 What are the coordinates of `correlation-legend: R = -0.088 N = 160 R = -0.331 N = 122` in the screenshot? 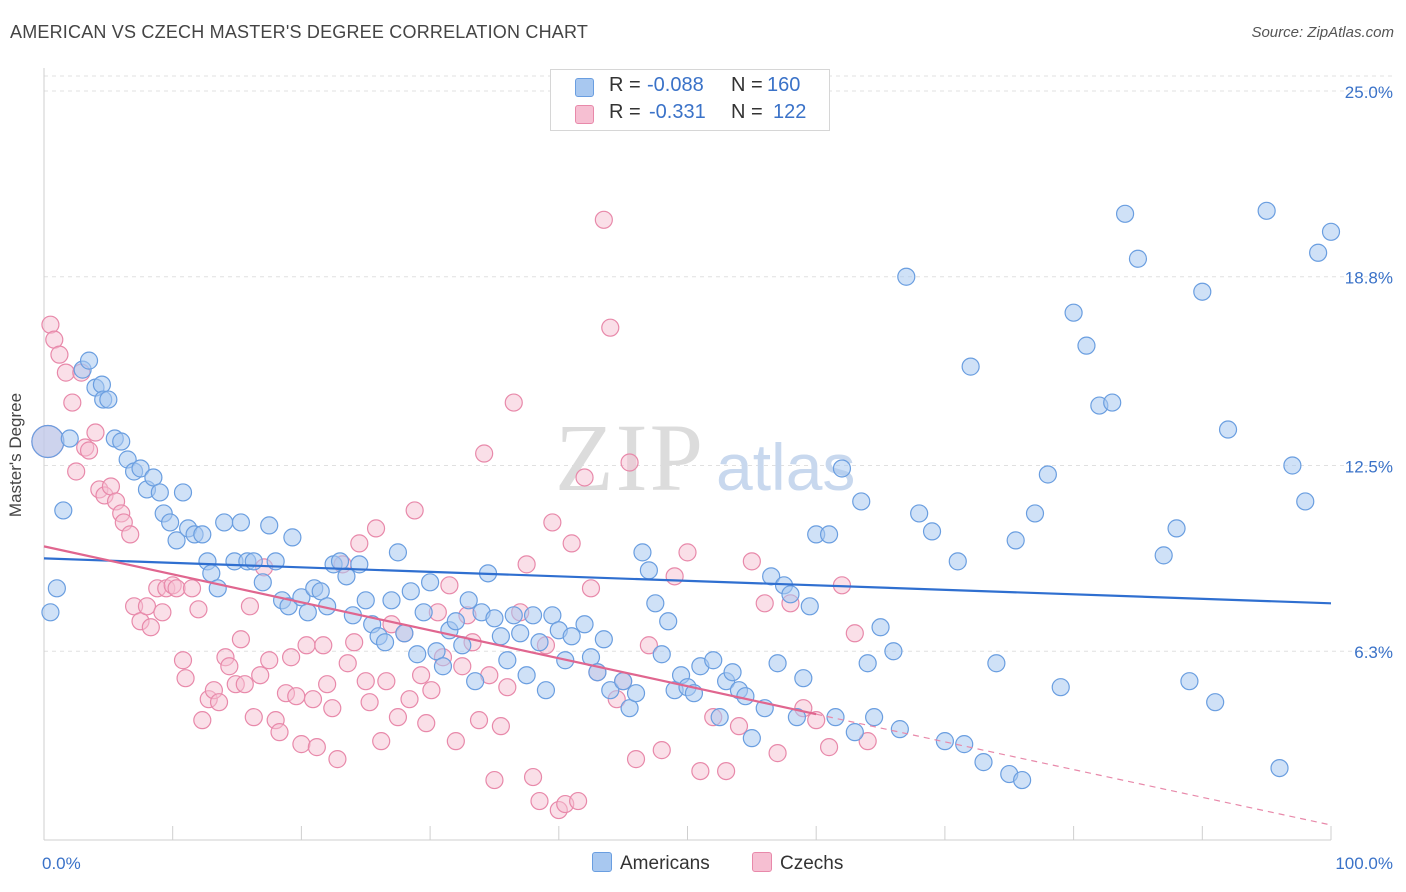 It's located at (690, 100).